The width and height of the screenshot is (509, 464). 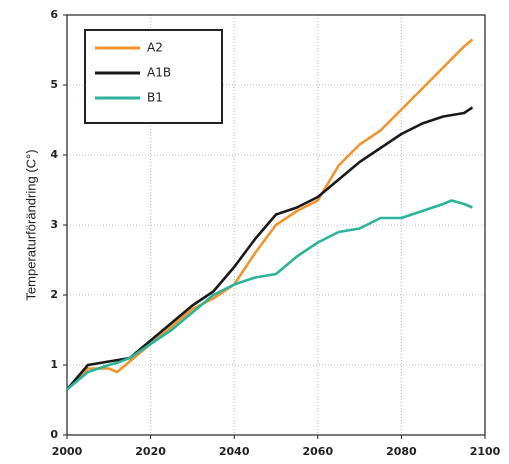 What do you see at coordinates (54, 84) in the screenshot?
I see `y-tick-label: 5` at bounding box center [54, 84].